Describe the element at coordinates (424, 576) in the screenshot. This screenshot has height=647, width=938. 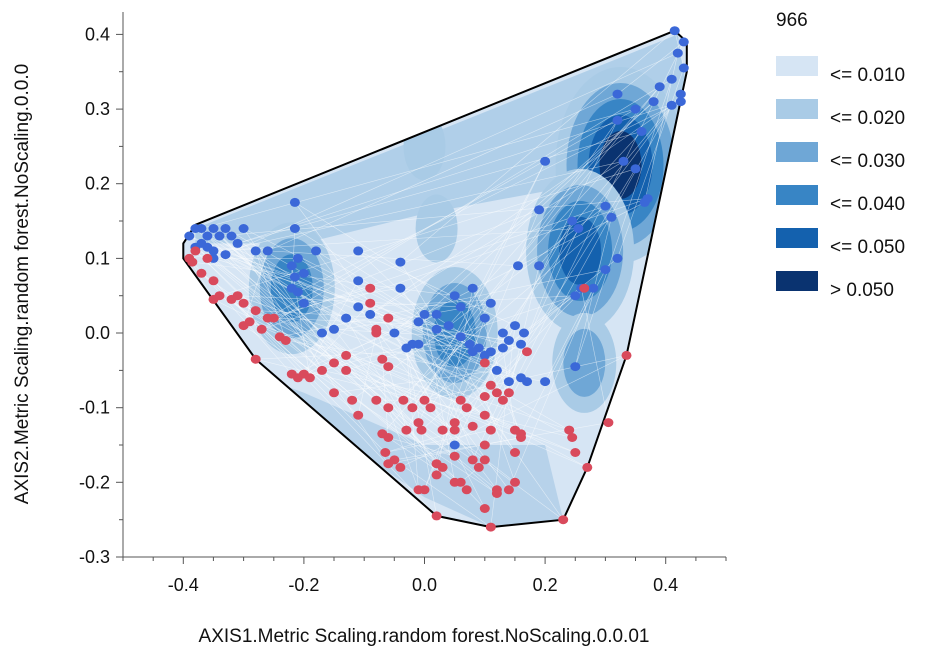
I see `x-ticks: -0.4 -0.2 0.0 0.2 0.4` at that location.